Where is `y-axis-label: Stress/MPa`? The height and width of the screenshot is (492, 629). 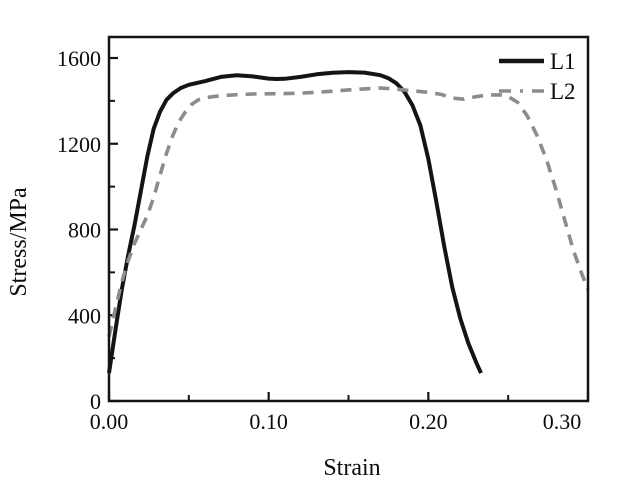 y-axis-label: Stress/MPa is located at coordinates (19, 242).